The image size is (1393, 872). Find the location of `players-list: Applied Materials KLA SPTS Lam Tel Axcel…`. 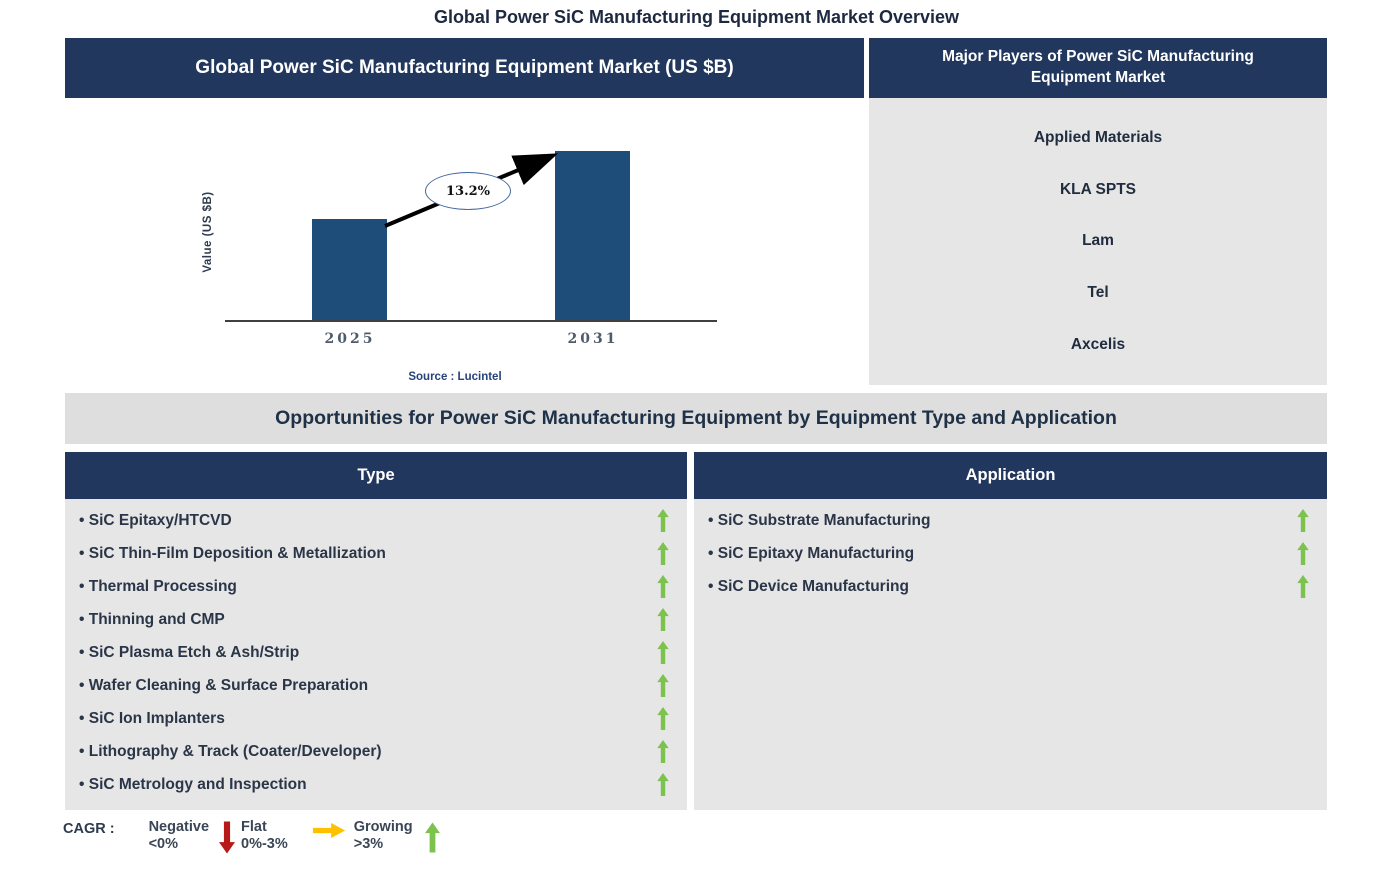

players-list: Applied Materials KLA SPTS Lam Tel Axcel… is located at coordinates (1098, 241).